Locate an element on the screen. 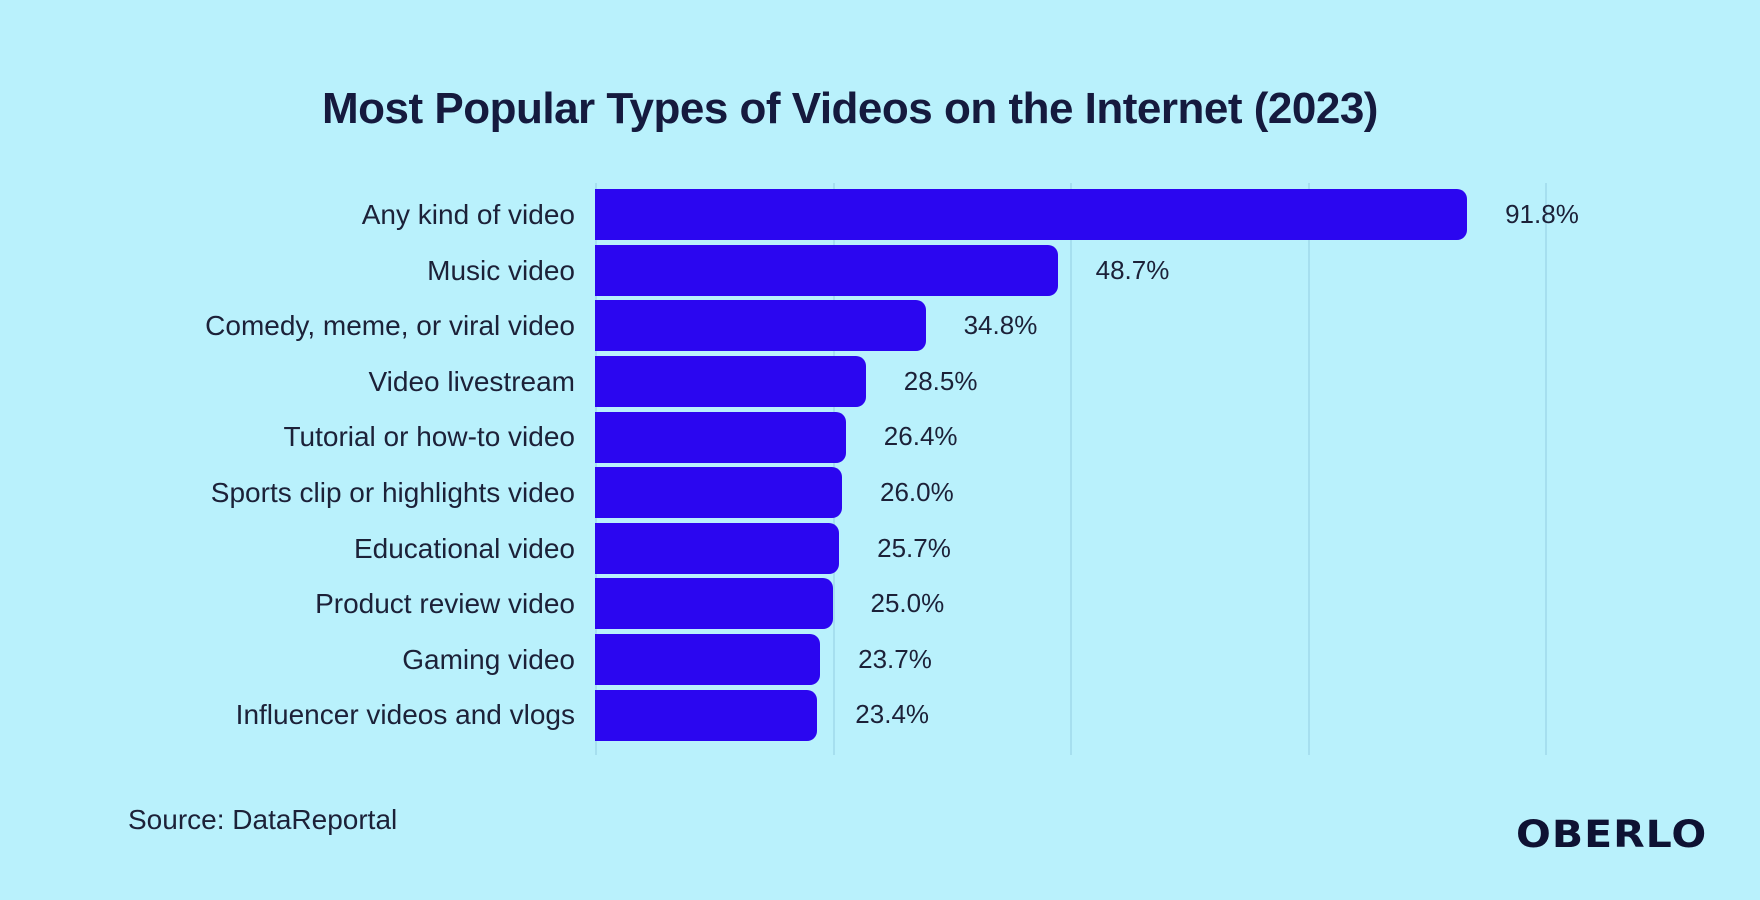  value-label: 25.7% is located at coordinates (914, 547).